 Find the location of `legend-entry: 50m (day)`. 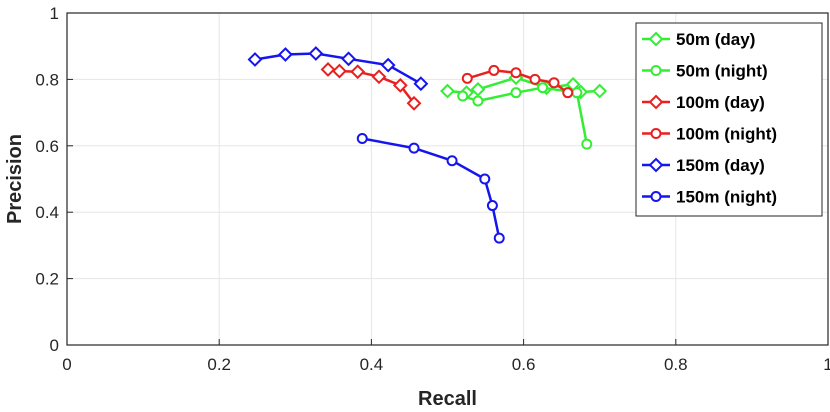

legend-entry: 50m (day) is located at coordinates (698, 39).